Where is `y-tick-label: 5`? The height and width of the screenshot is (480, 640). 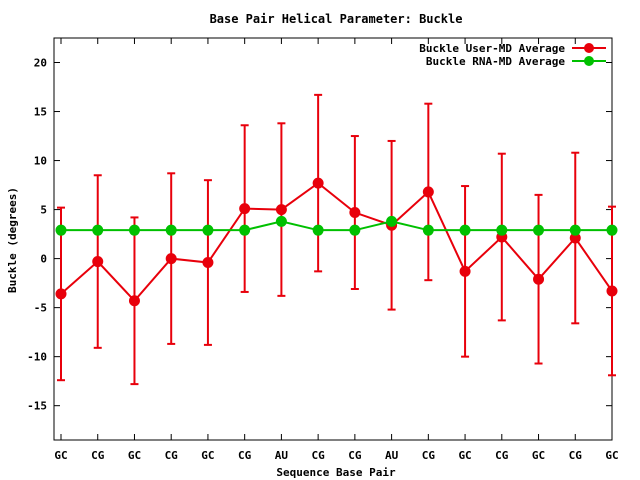
y-tick-label: 5 is located at coordinates (43, 210).